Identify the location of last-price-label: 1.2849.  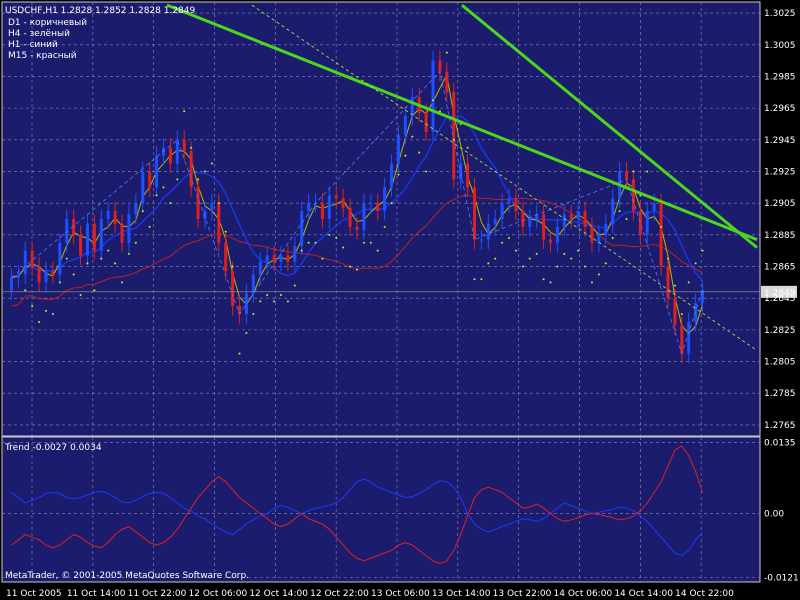
(780, 293).